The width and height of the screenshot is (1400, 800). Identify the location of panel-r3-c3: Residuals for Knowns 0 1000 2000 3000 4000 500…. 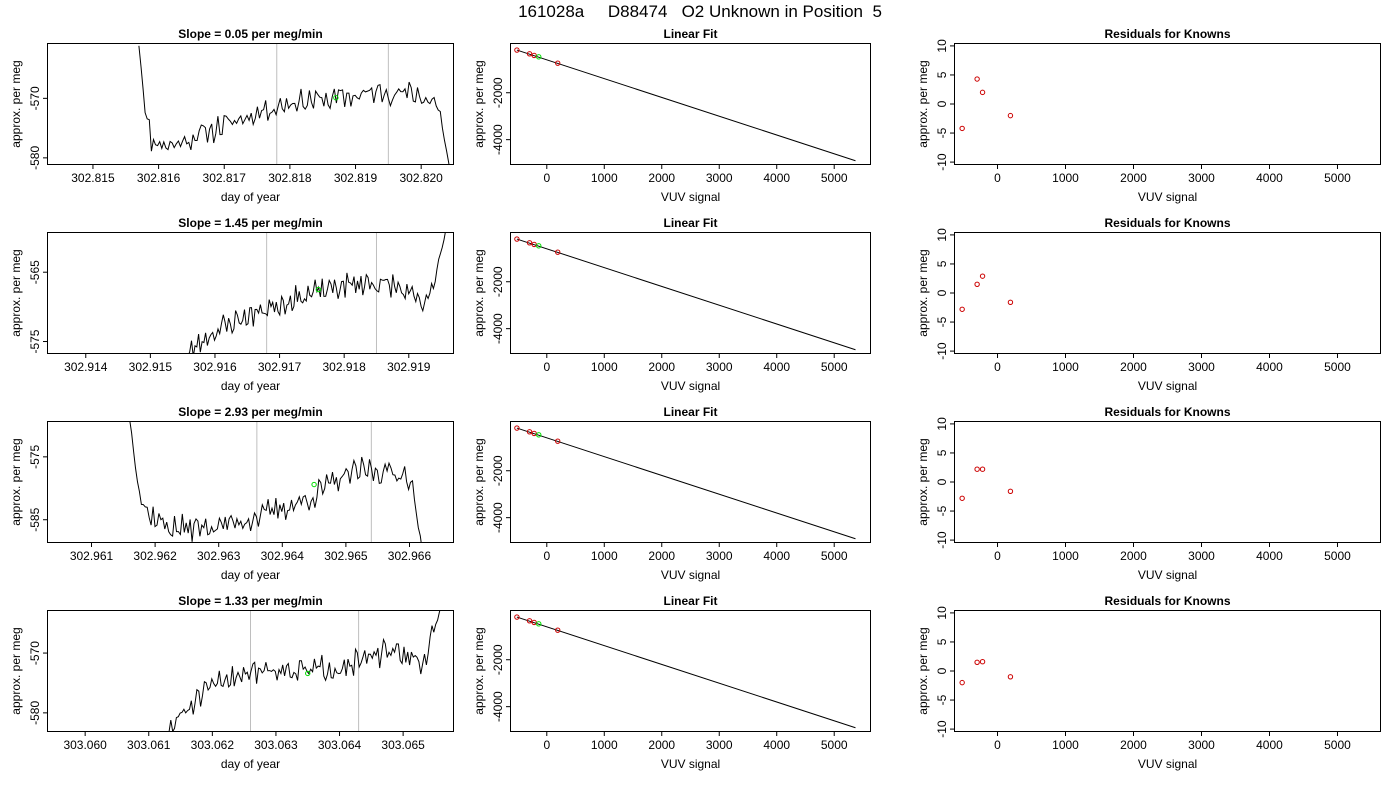
(1148, 493).